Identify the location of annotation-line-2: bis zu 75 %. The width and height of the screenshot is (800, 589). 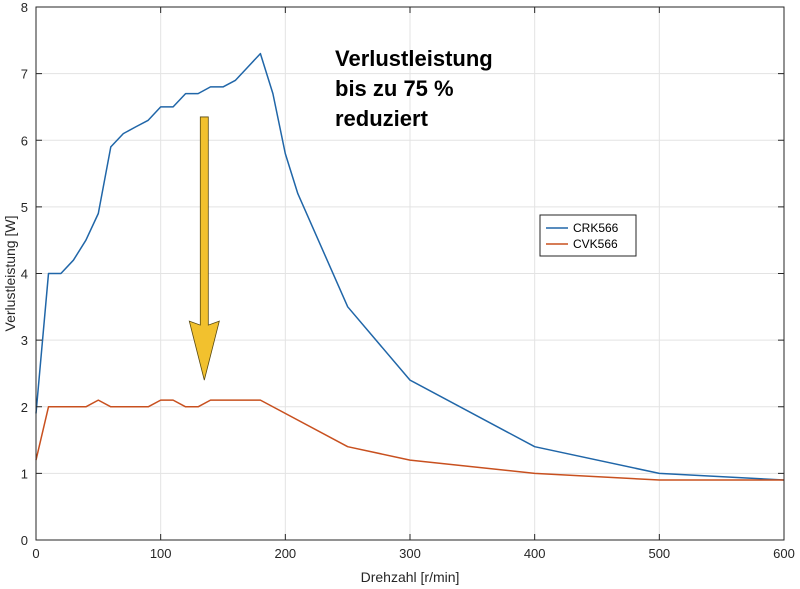
(394, 88).